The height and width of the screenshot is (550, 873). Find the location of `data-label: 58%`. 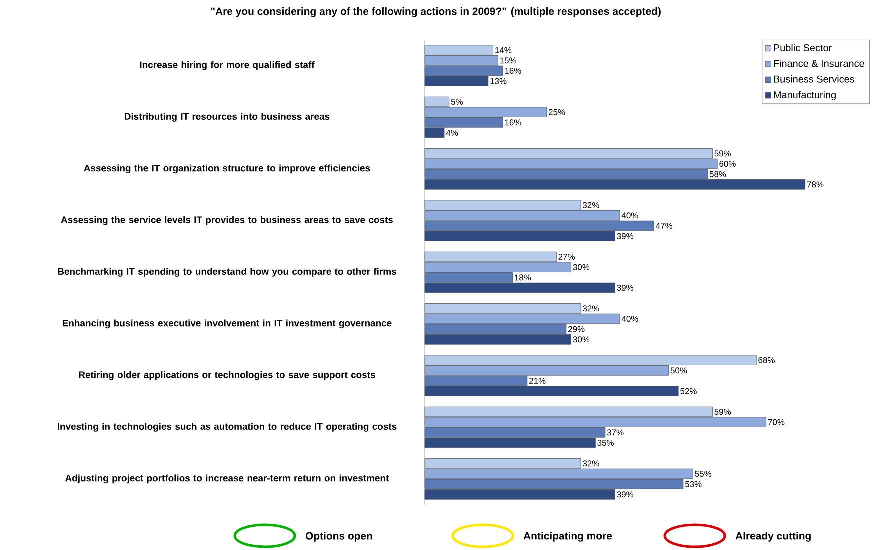

data-label: 58% is located at coordinates (718, 174).